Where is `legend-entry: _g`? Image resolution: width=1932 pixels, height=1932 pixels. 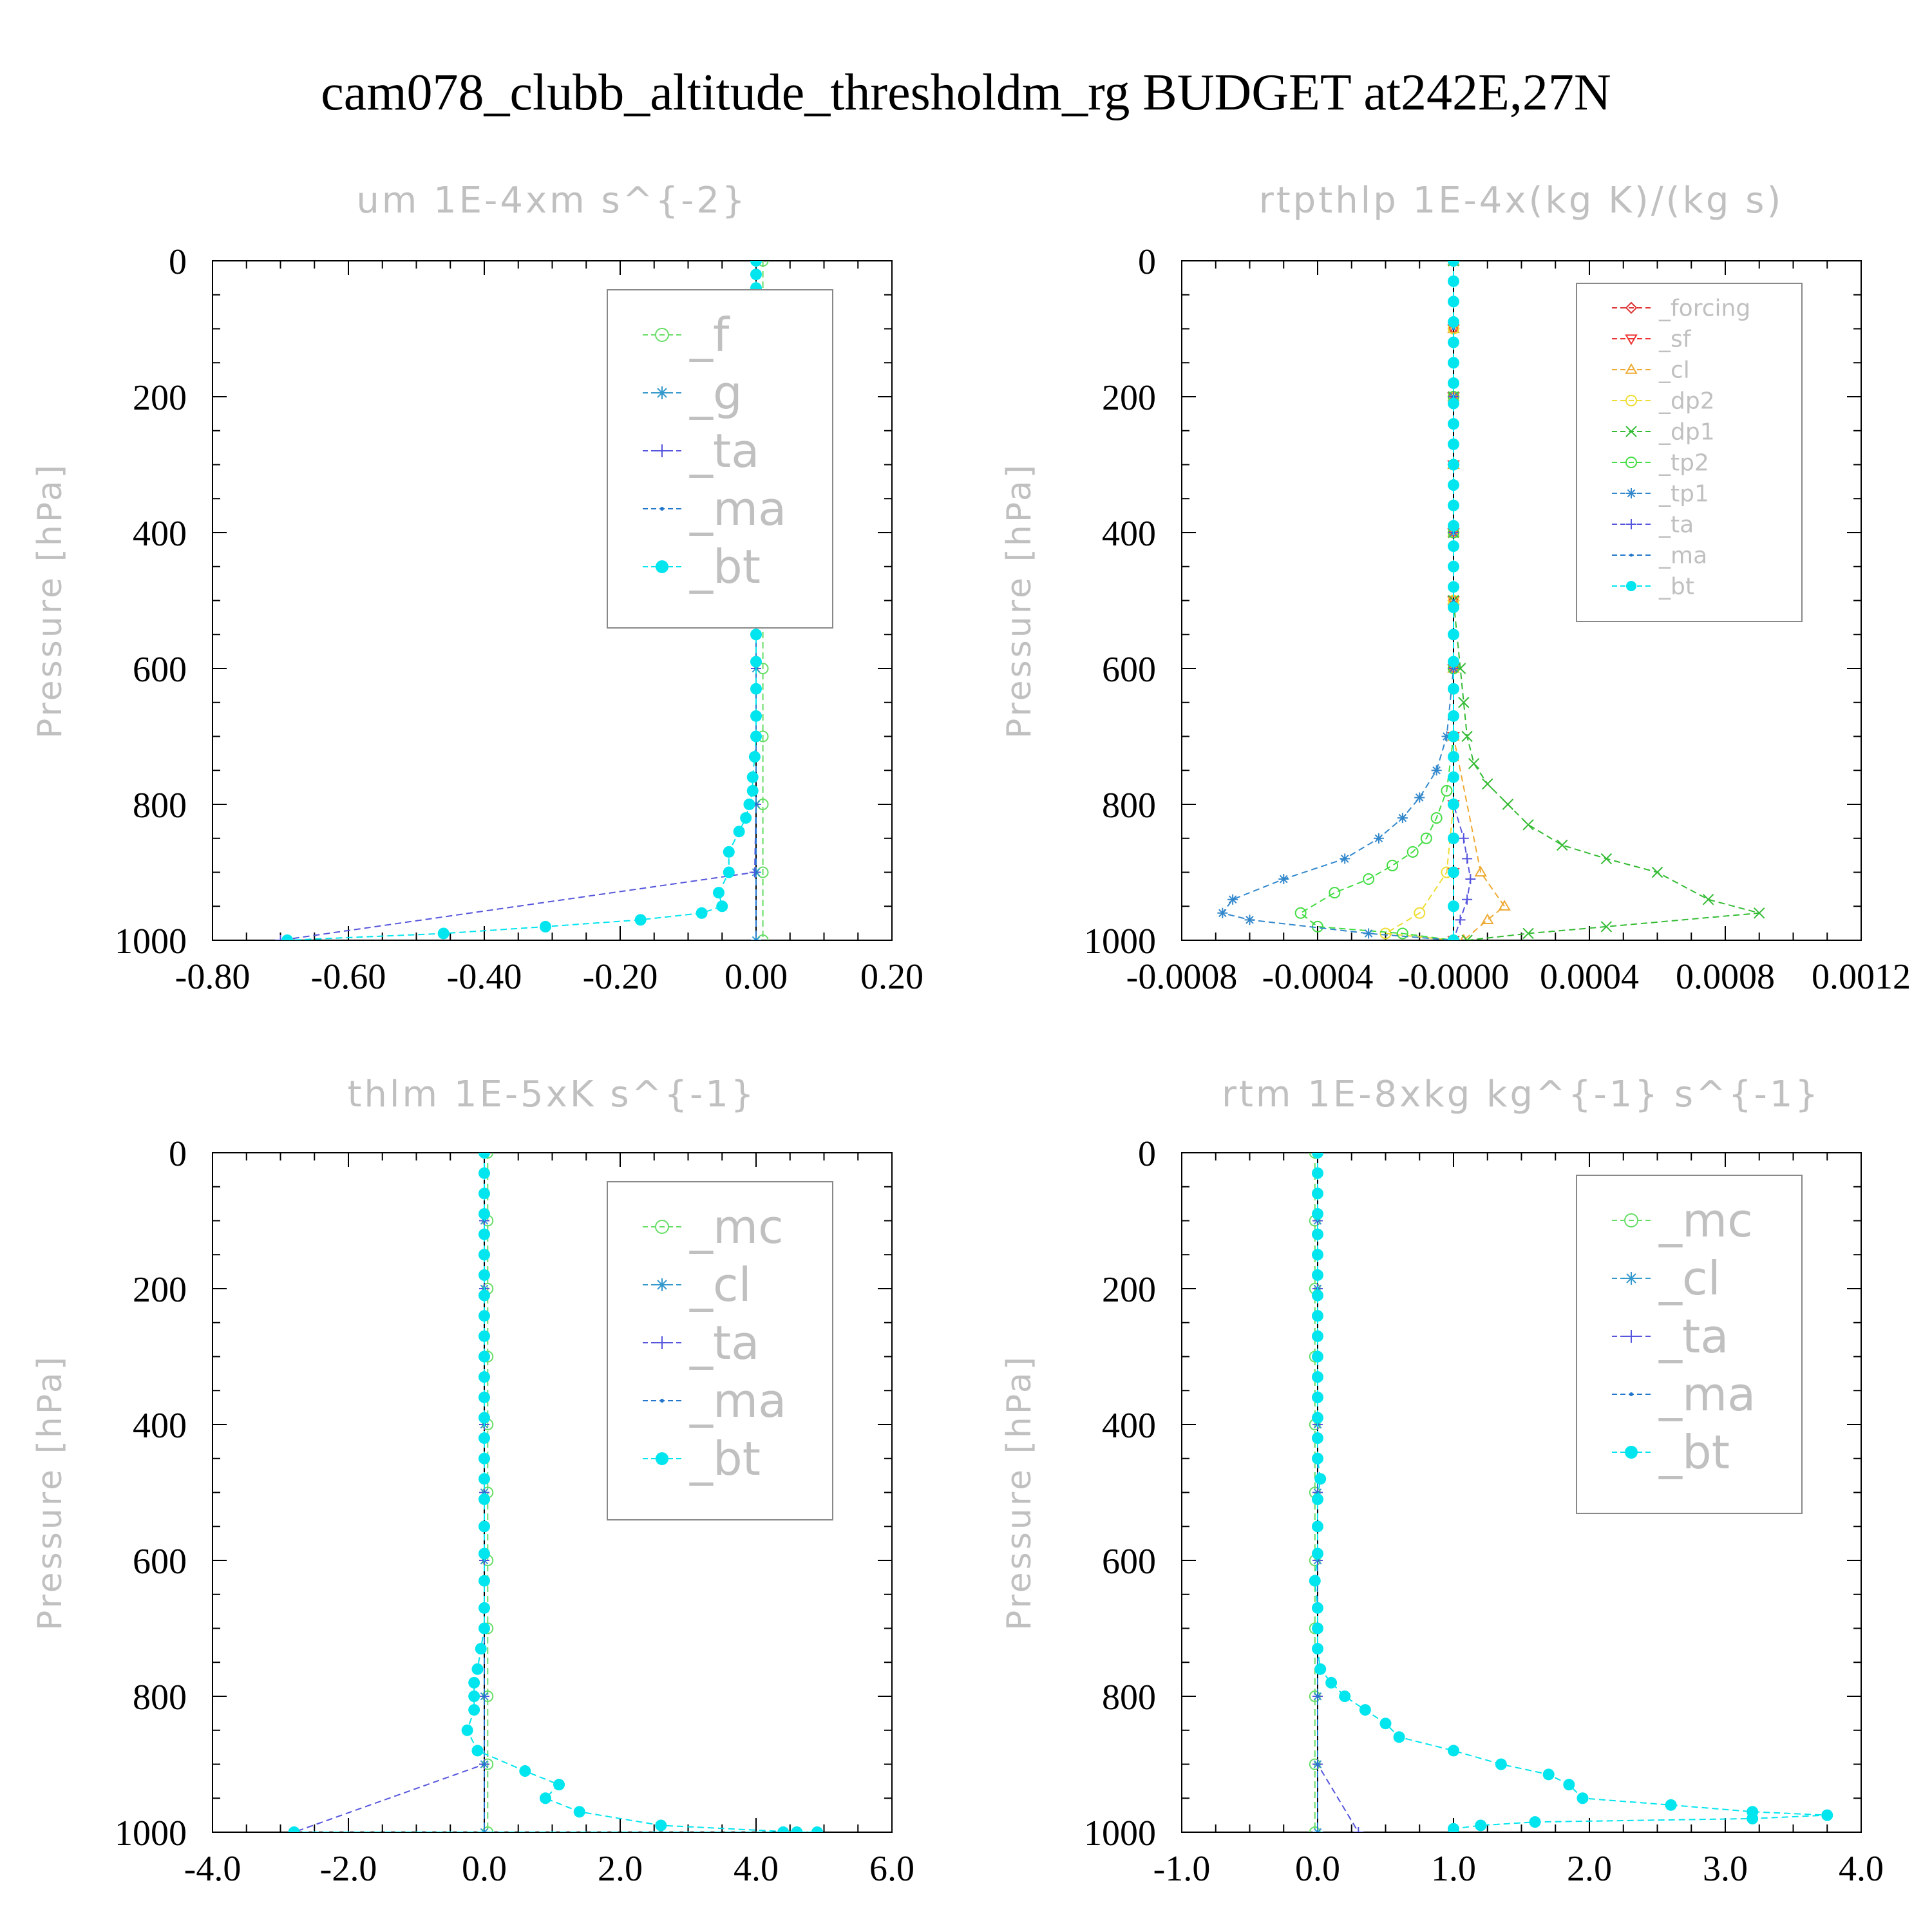 legend-entry: _g is located at coordinates (693, 393).